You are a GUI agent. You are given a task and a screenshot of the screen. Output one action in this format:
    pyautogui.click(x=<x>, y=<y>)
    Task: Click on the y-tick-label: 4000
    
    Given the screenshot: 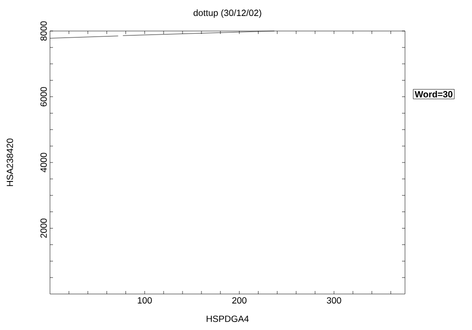 What is the action you would take?
    pyautogui.click(x=43, y=162)
    